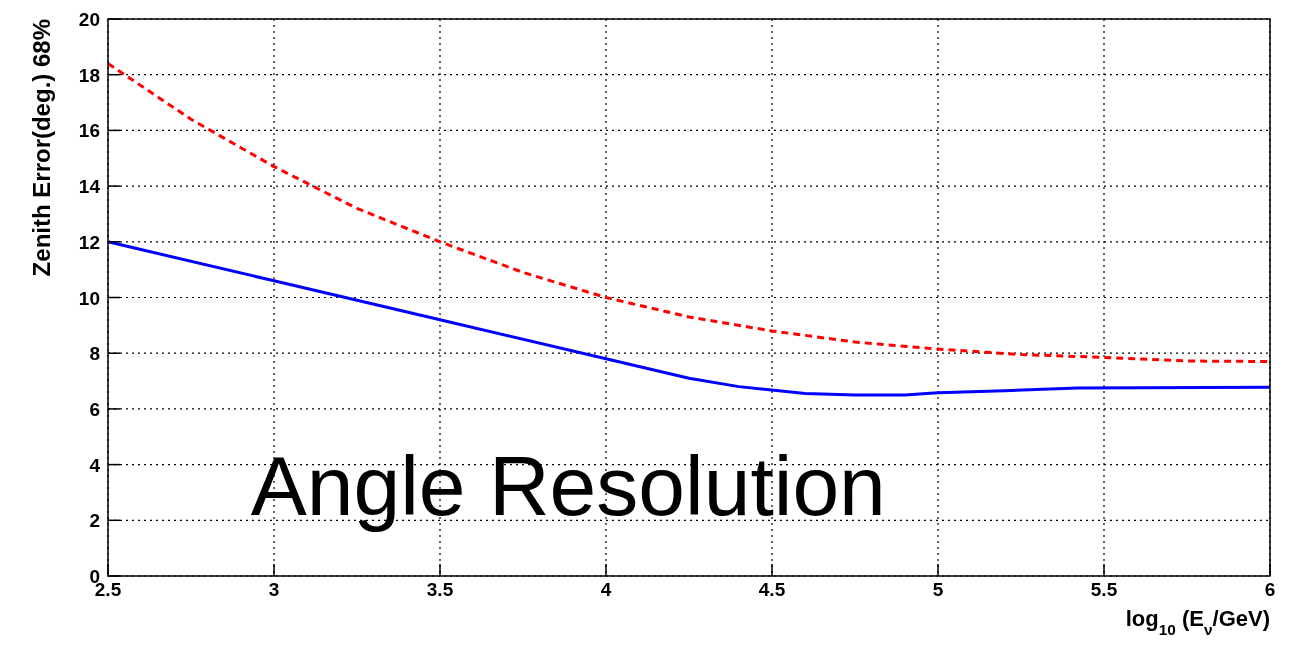 This screenshot has width=1296, height=646. Describe the element at coordinates (94, 354) in the screenshot. I see `y-tick-label: 8` at that location.